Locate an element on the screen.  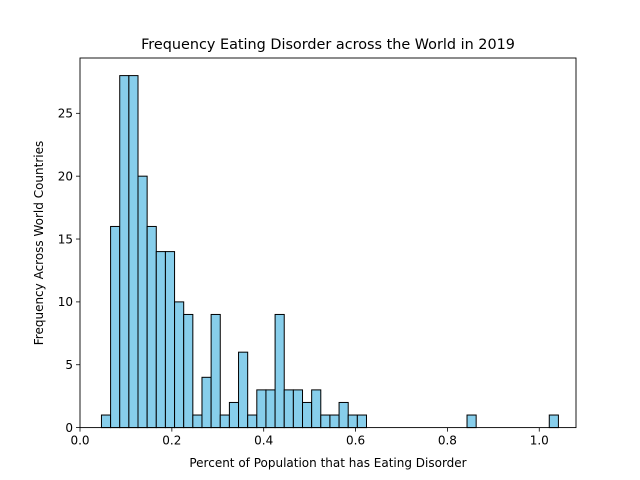
x-tick-label: 0.8 is located at coordinates (447, 441).